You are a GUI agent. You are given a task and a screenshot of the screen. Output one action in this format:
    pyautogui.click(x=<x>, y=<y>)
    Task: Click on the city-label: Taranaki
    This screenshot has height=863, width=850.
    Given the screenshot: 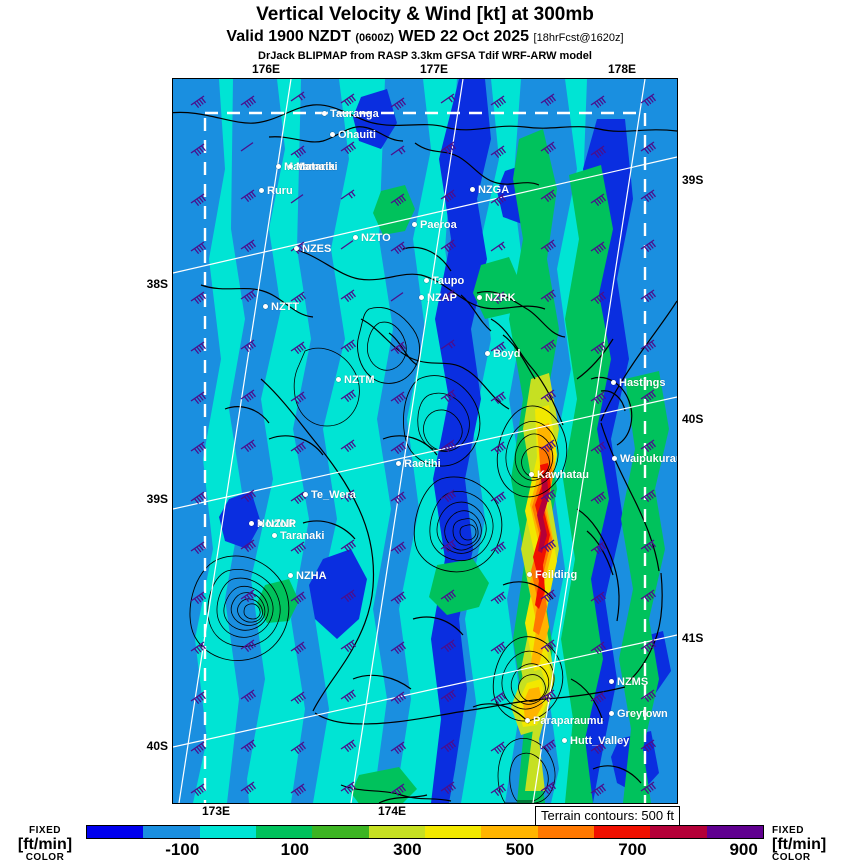 What is the action you would take?
    pyautogui.click(x=302, y=535)
    